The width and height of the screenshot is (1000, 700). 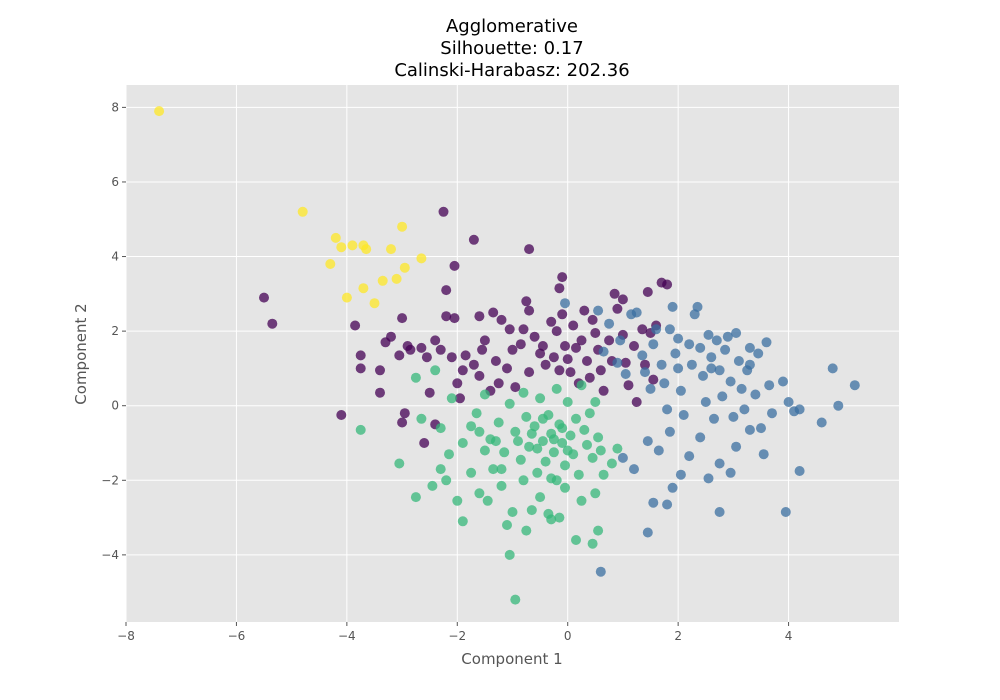 I want to click on y-axis-ticks: −4 −2 0 2 4 6 8, so click(x=113, y=331).